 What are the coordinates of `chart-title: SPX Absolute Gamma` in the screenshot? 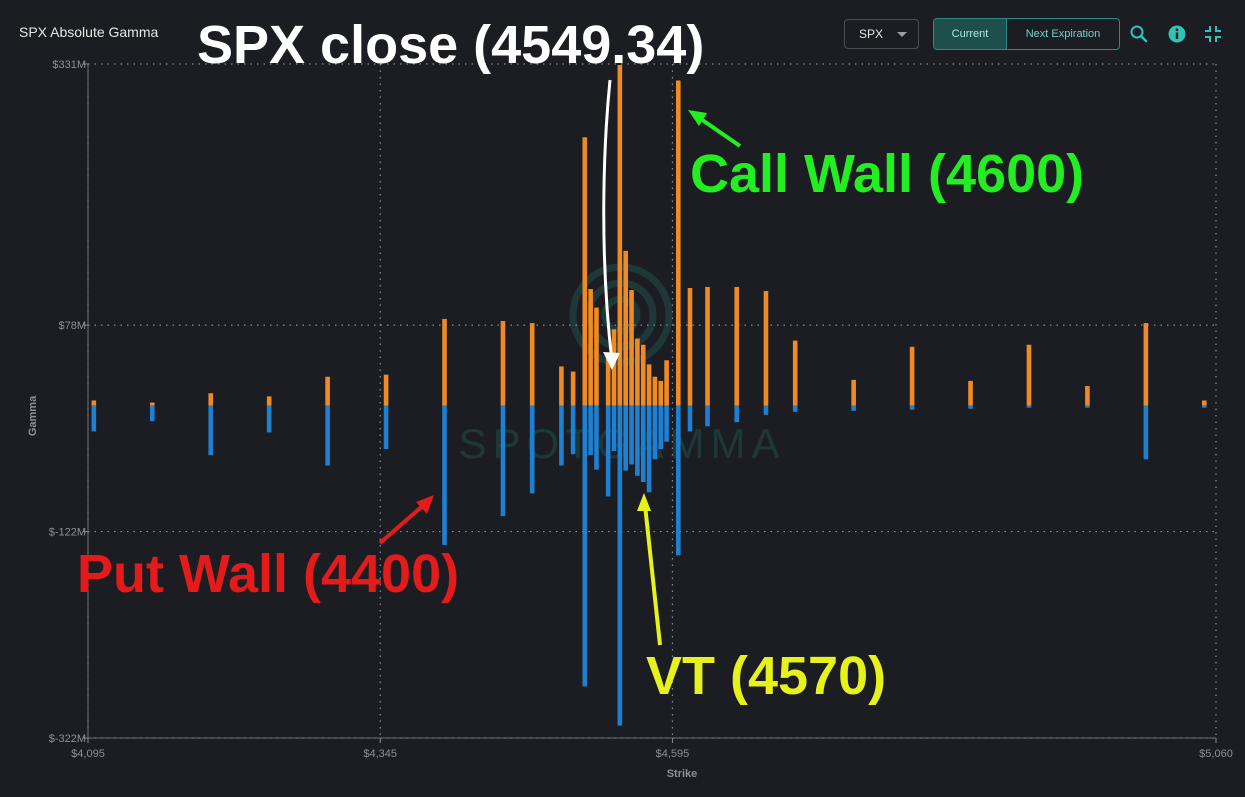 It's located at (89, 32).